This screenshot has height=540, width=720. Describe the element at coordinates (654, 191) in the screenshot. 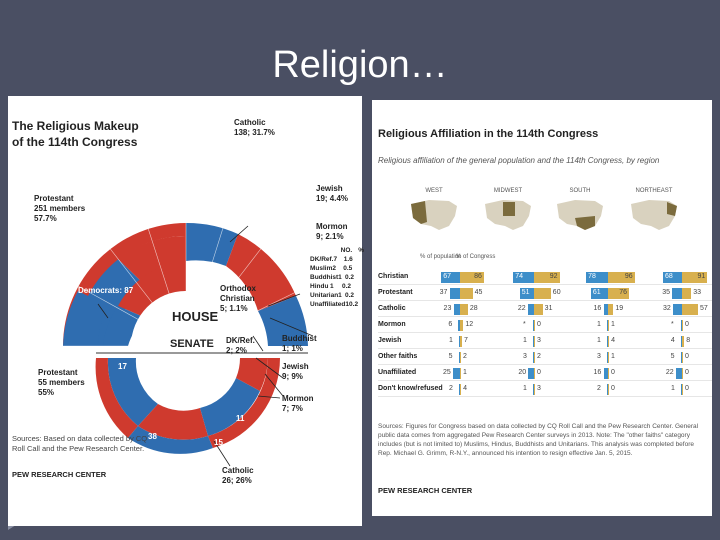

I see `region-name: NORTHEAST` at that location.